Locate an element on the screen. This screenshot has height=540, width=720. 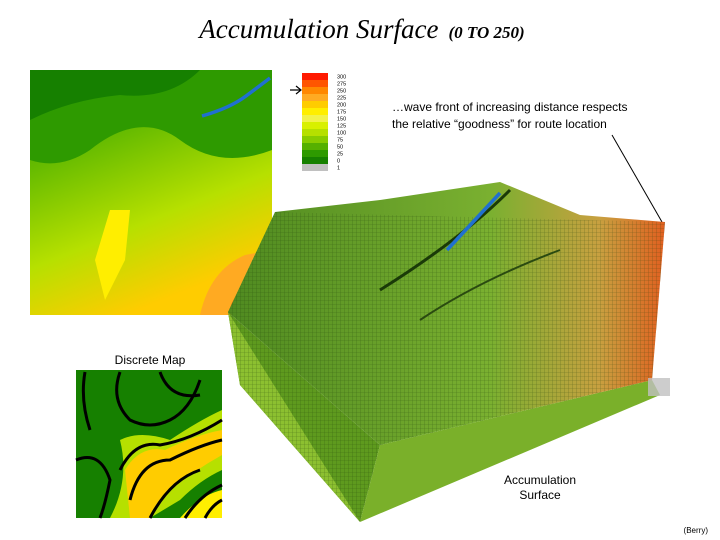
legend-arrow is located at coordinates (296, 90).